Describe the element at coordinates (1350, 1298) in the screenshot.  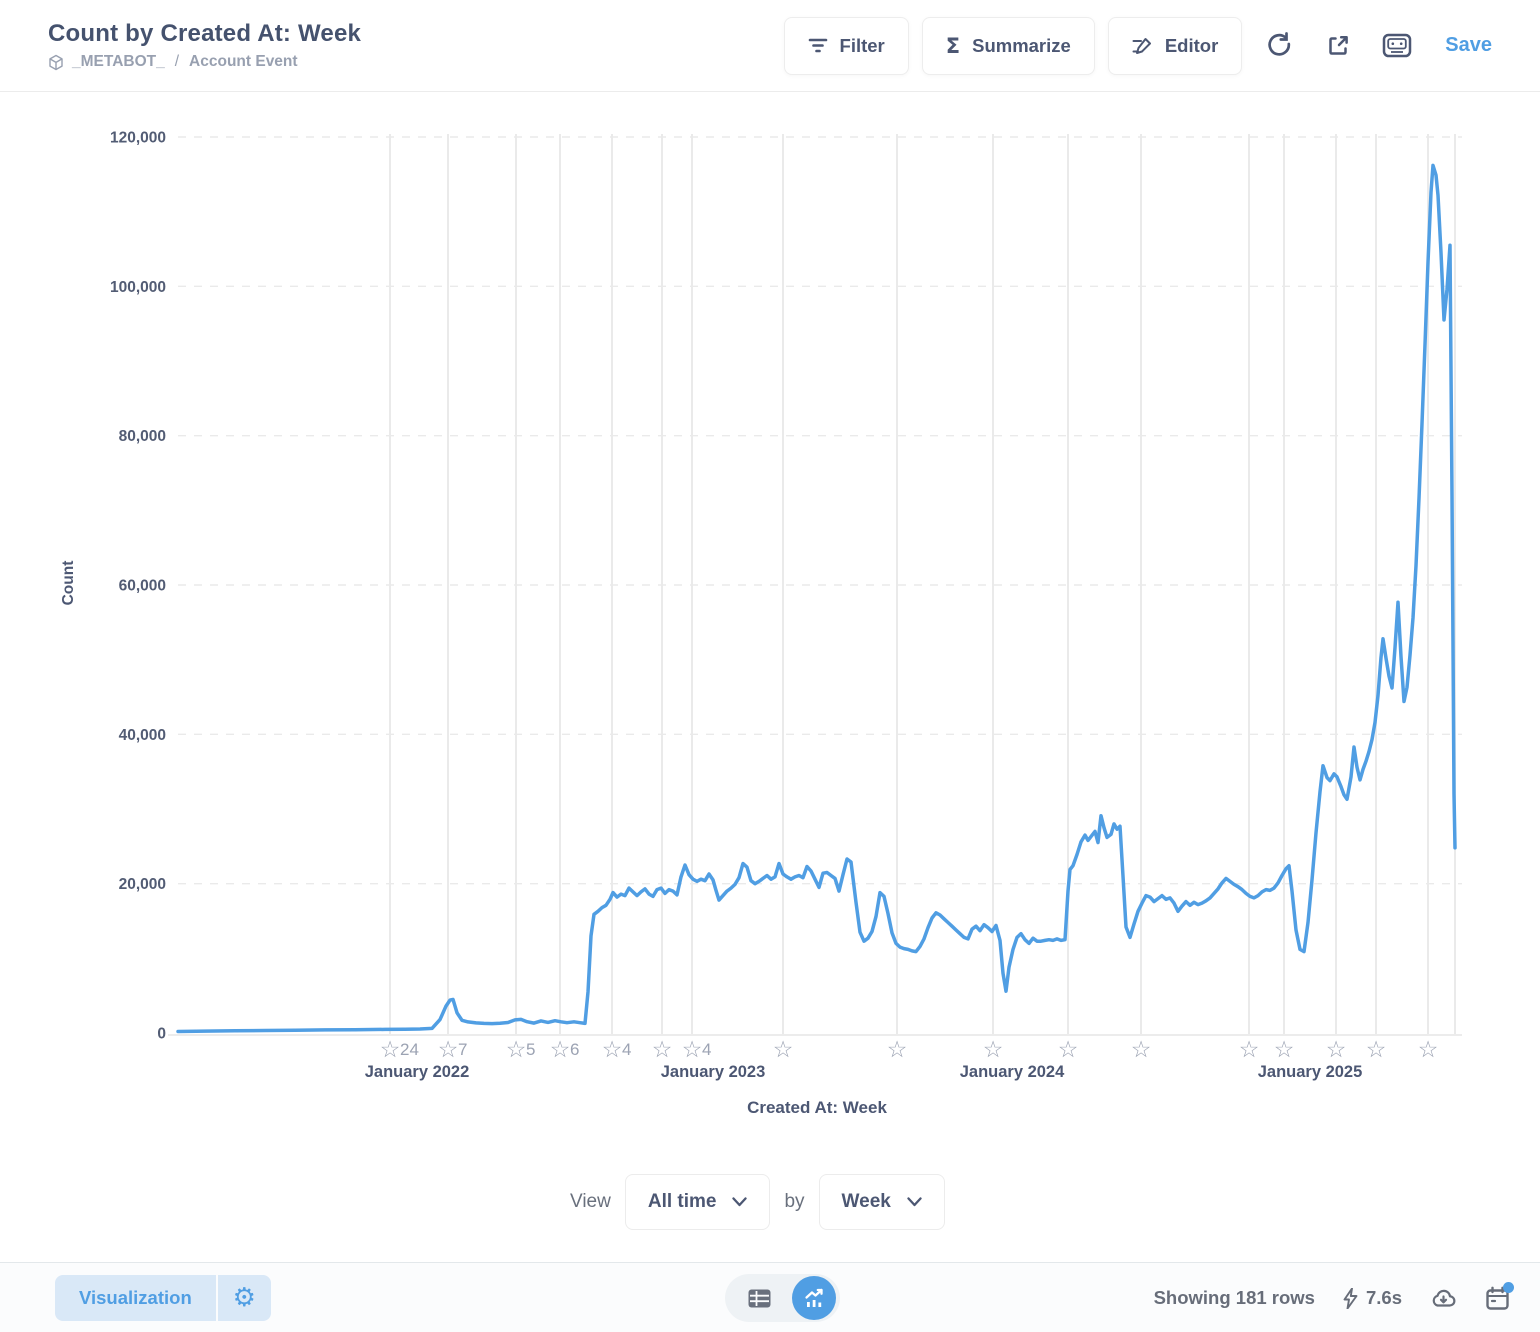
I see `bolt-icon` at that location.